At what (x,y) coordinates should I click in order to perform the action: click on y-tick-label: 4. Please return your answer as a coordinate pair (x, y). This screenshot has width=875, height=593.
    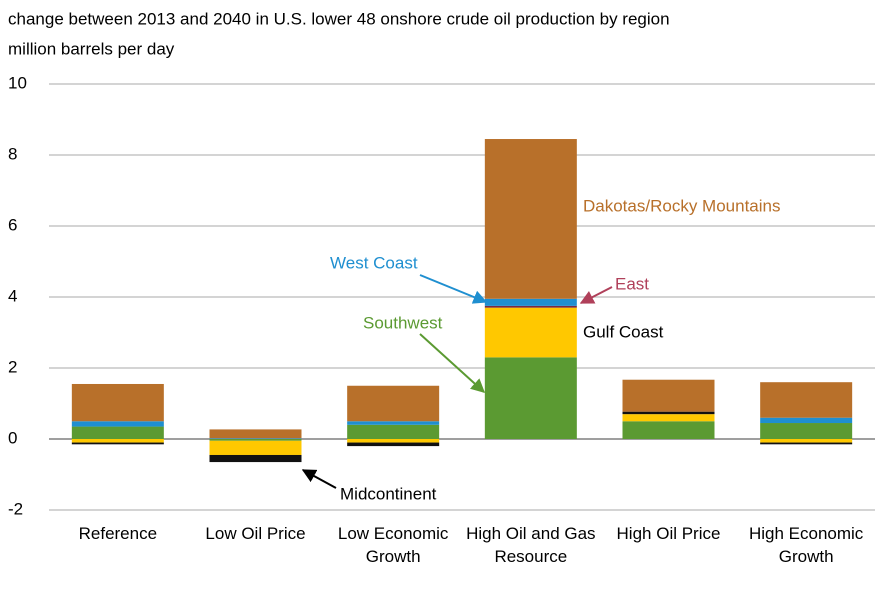
    Looking at the image, I should click on (12, 295).